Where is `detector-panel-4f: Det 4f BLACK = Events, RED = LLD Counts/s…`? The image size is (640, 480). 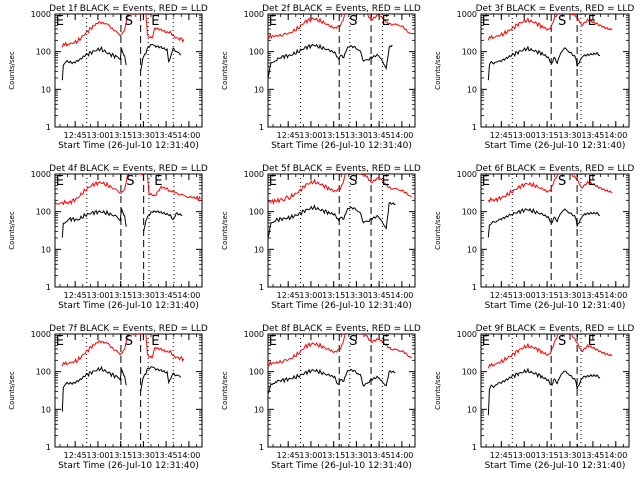 detector-panel-4f: Det 4f BLACK = Events, RED = LLD Counts/s… is located at coordinates (108, 237).